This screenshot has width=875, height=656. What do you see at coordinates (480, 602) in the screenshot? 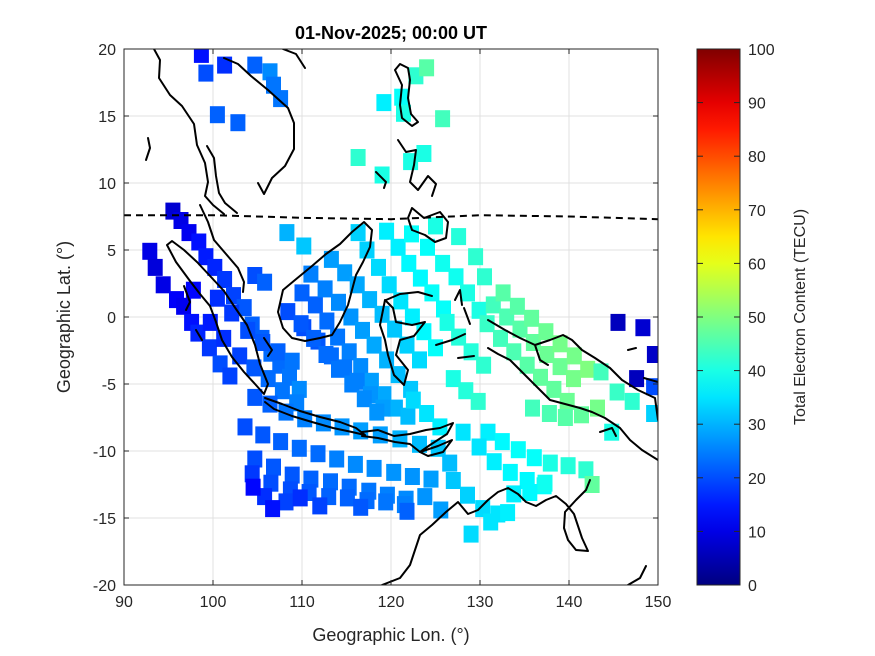
I see `x-tick-label: 130` at bounding box center [480, 602].